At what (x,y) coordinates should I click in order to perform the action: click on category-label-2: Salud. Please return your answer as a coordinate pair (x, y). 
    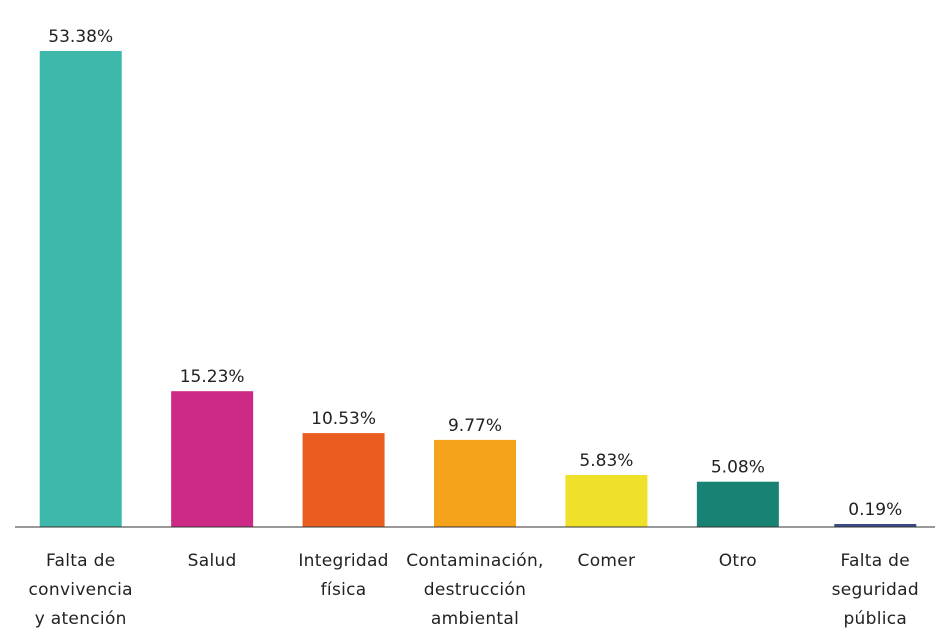
    Looking at the image, I should click on (212, 561).